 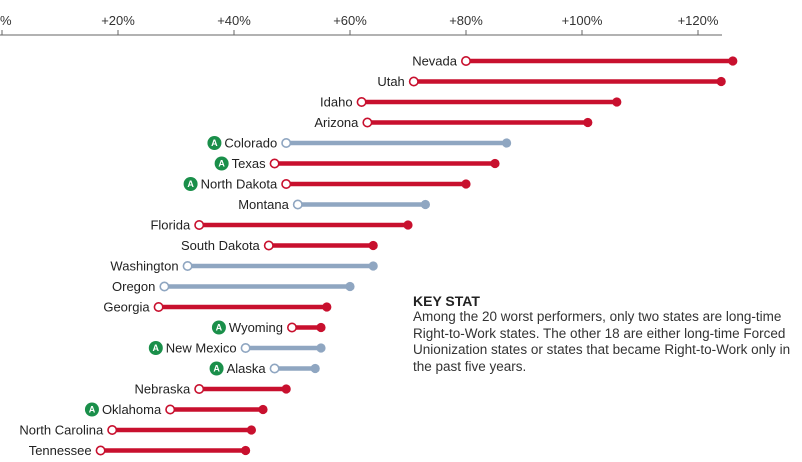 What do you see at coordinates (336, 122) in the screenshot?
I see `state-label: Arizona` at bounding box center [336, 122].